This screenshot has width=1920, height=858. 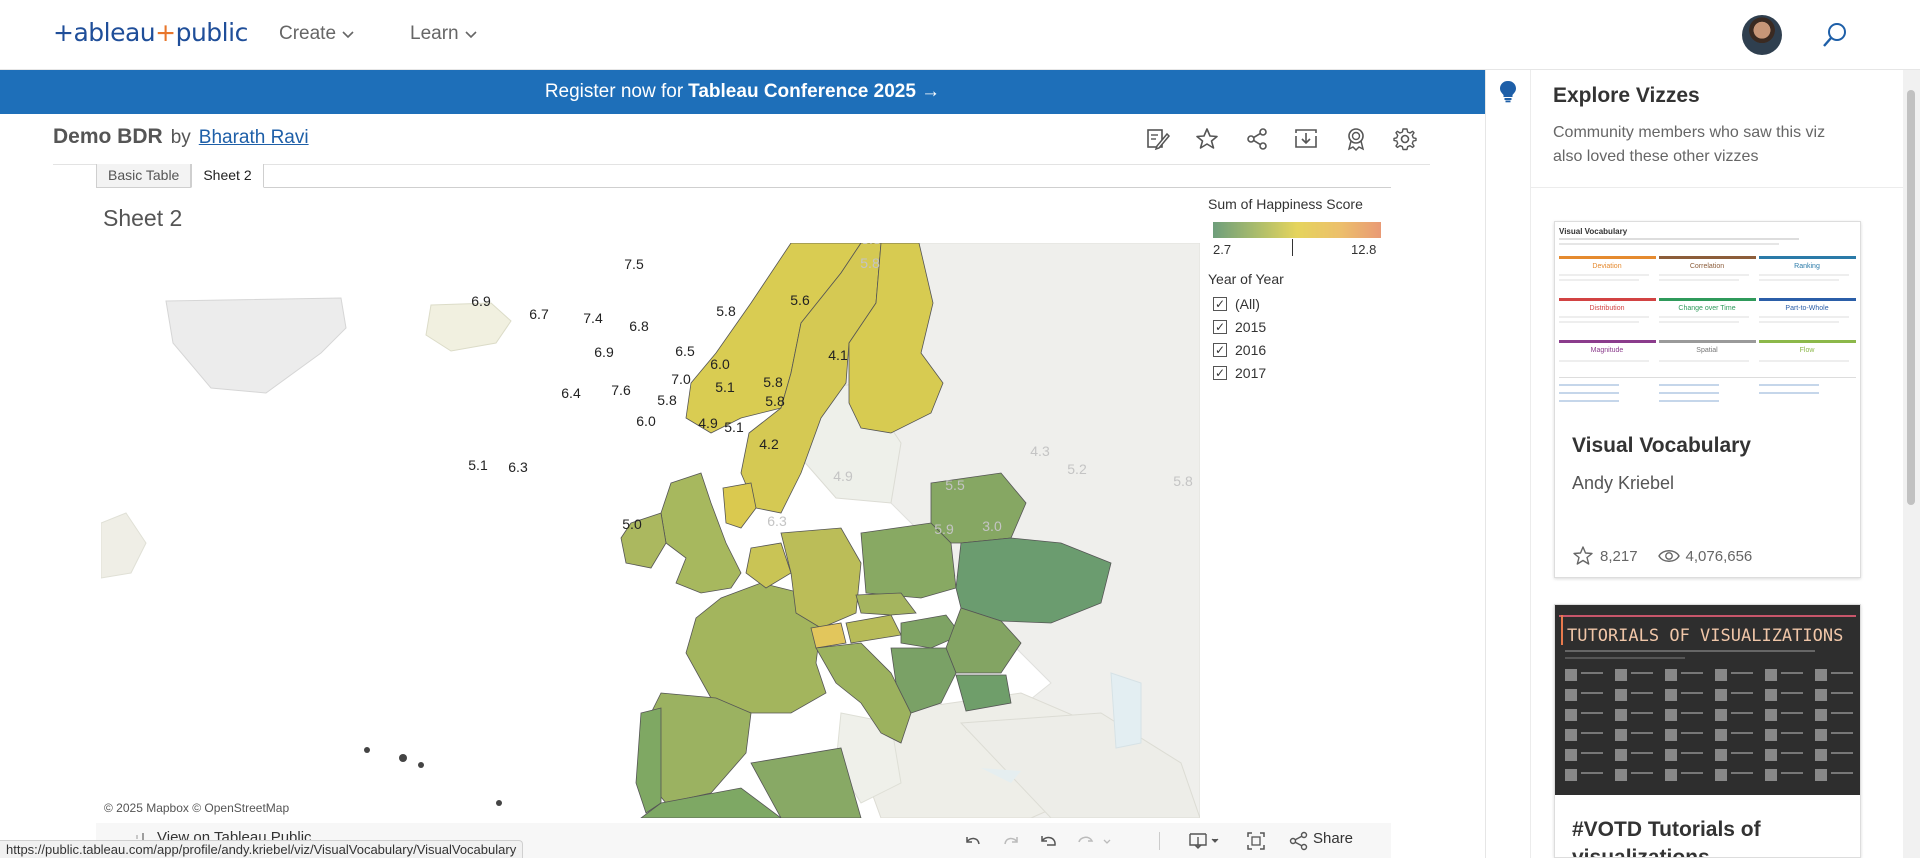 I want to click on user-avatar, so click(x=1762, y=35).